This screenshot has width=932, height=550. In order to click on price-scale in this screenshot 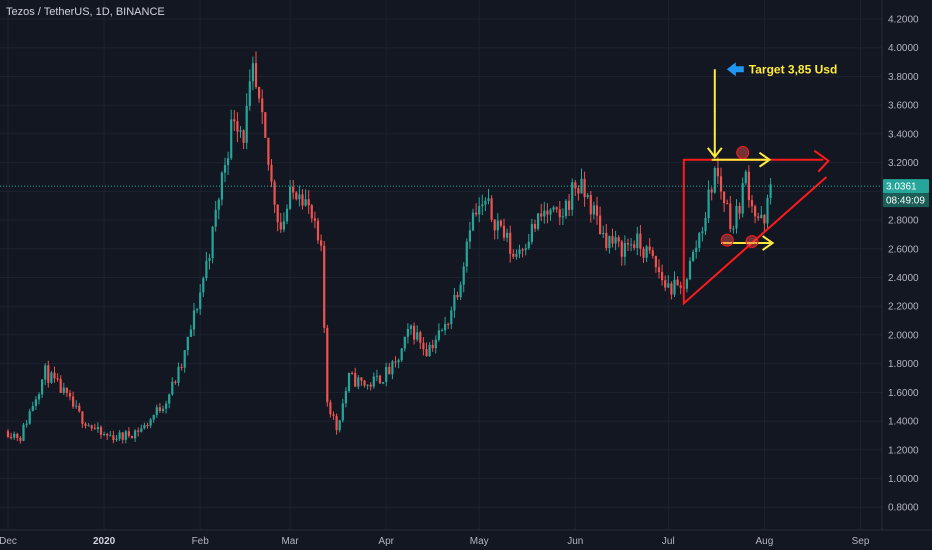, I will do `click(907, 265)`.